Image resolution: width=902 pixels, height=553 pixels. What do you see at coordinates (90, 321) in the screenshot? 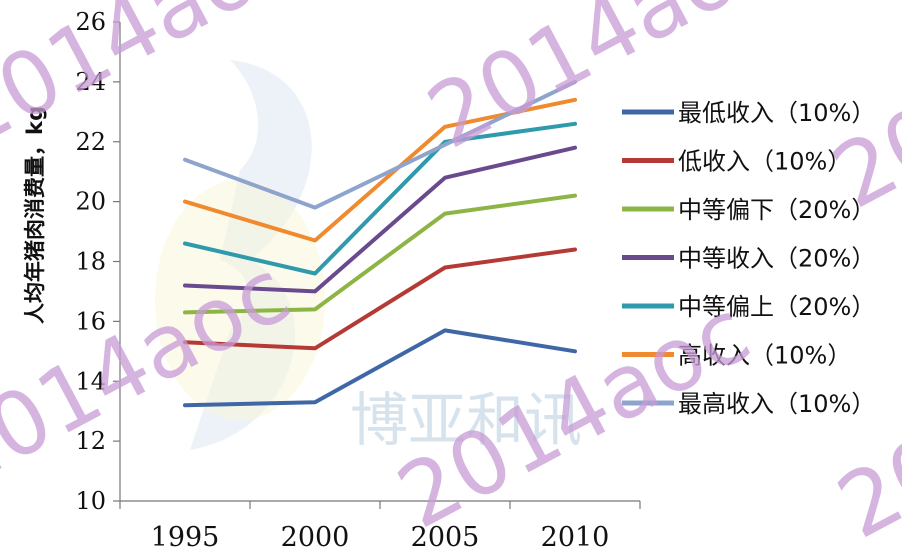
I see `y-tick-label: 16` at bounding box center [90, 321].